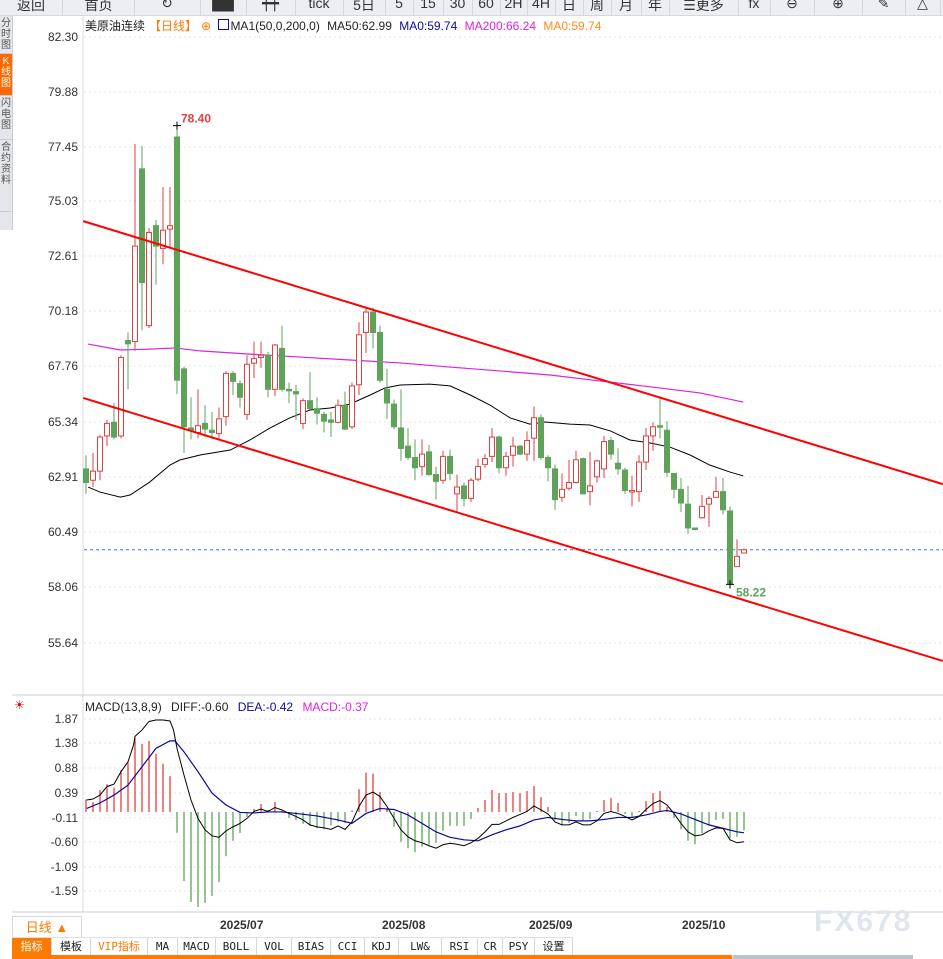  Describe the element at coordinates (167, 7) in the screenshot. I see `refresh-button: ↻` at that location.